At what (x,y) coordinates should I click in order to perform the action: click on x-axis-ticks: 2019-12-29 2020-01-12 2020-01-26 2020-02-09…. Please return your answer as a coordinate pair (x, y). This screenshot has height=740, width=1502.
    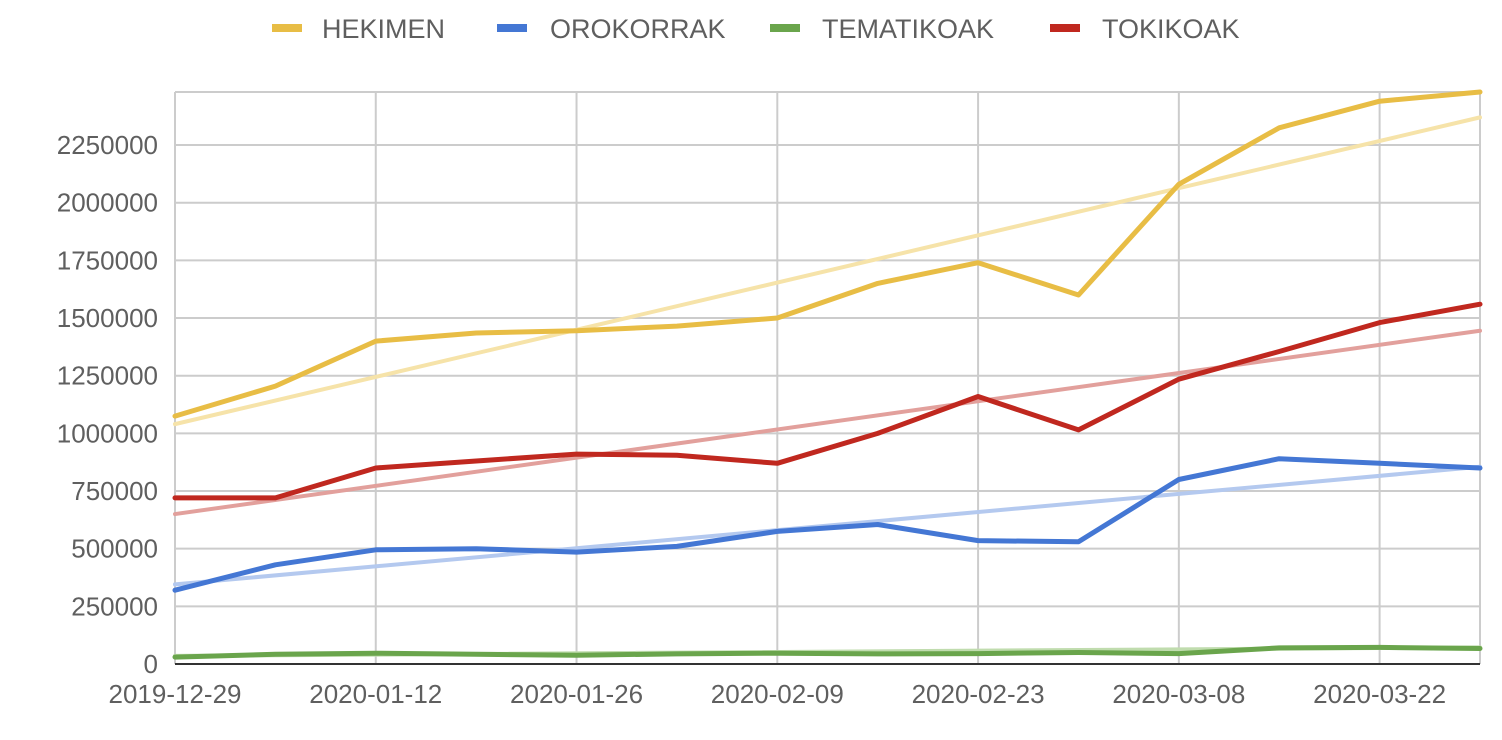
    Looking at the image, I should click on (778, 694).